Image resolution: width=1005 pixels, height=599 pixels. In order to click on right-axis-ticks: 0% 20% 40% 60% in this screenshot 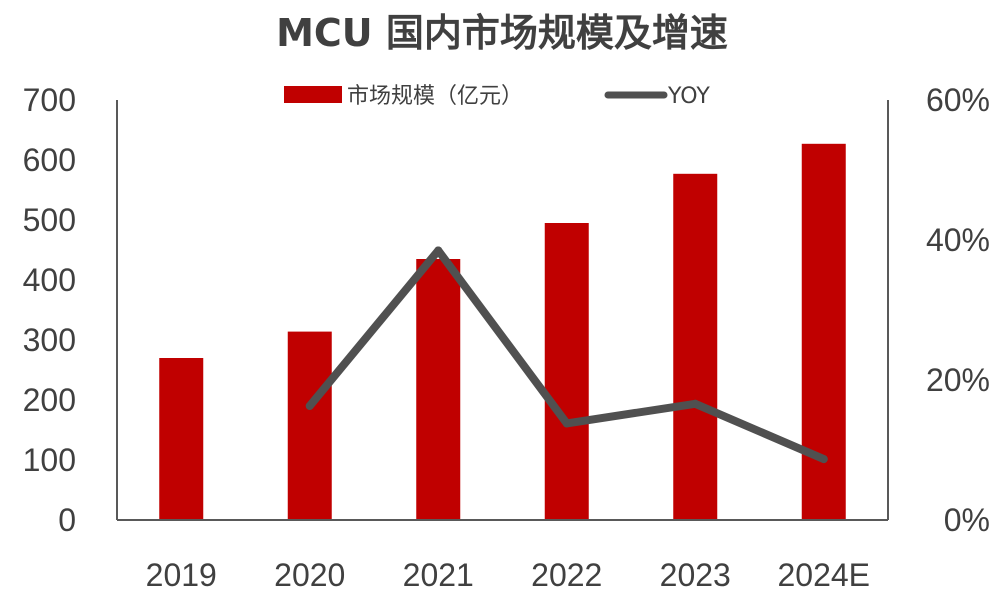, I will do `click(958, 310)`.